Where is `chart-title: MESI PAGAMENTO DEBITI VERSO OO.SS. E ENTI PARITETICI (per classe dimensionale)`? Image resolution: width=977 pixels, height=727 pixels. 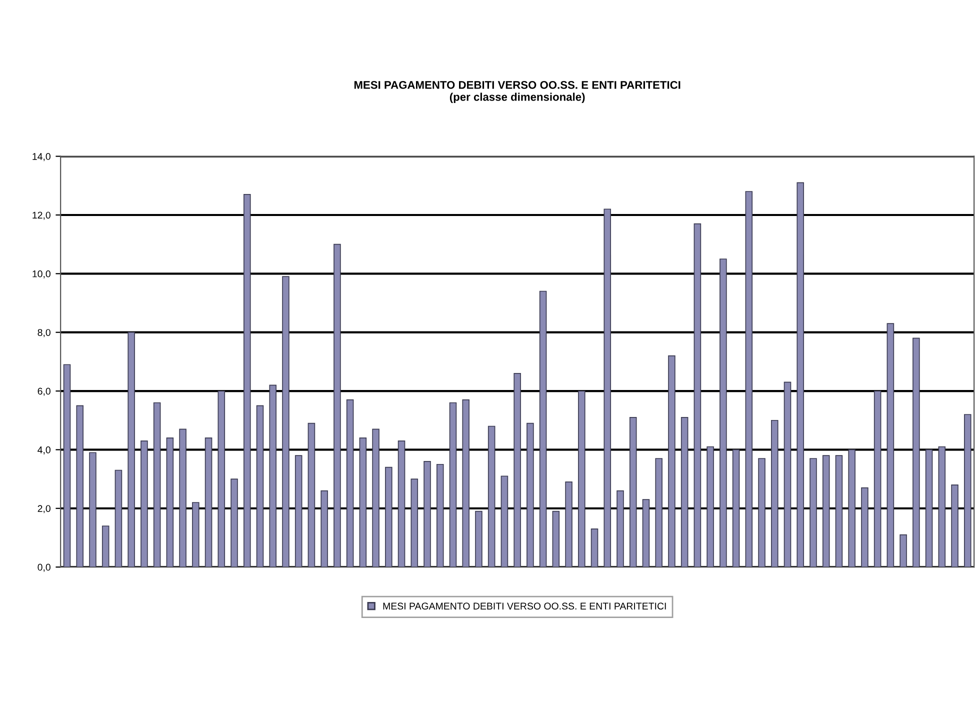
chart-title: MESI PAGAMENTO DEBITI VERSO OO.SS. E ENTI PARITETICI (per classe dimensionale) is located at coordinates (517, 92).